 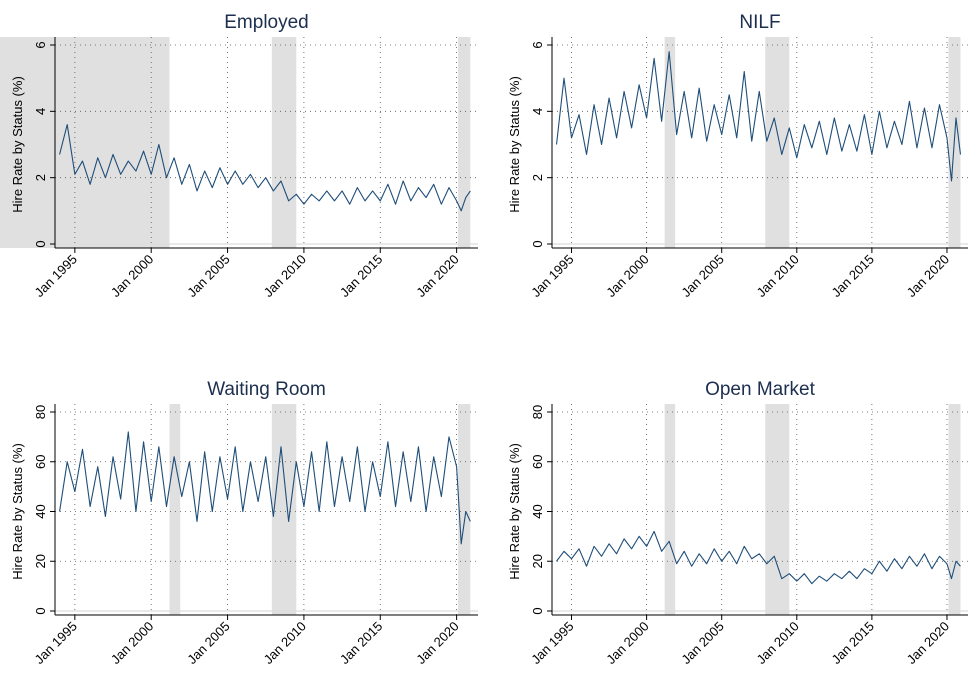 What do you see at coordinates (760, 389) in the screenshot?
I see `chart-title: Open Market` at bounding box center [760, 389].